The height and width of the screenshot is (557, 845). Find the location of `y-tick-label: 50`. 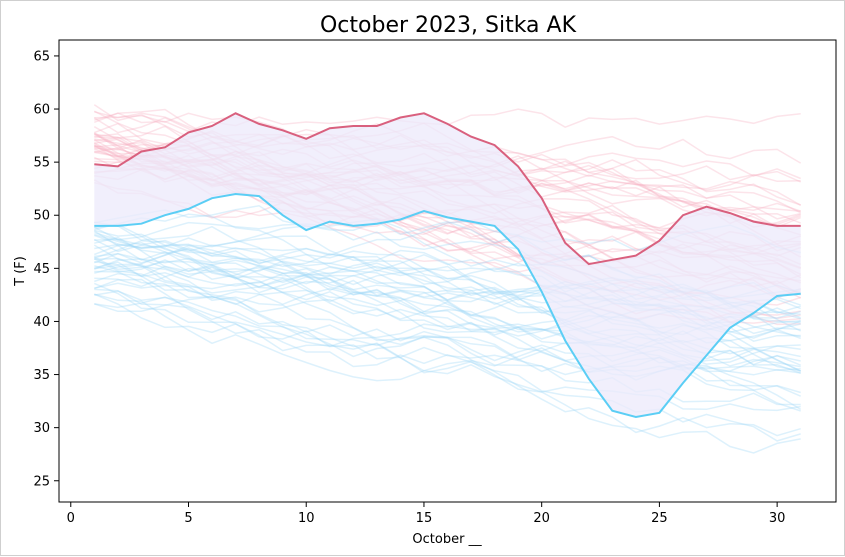

y-tick-label: 50 is located at coordinates (41, 216).